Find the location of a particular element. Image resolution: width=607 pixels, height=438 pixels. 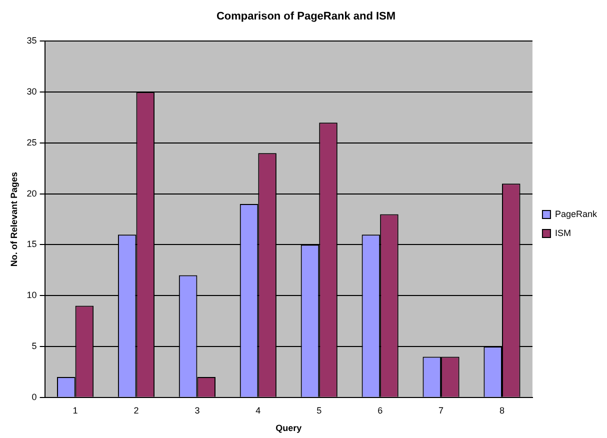

y-tick-label: 10 is located at coordinates (31, 295).